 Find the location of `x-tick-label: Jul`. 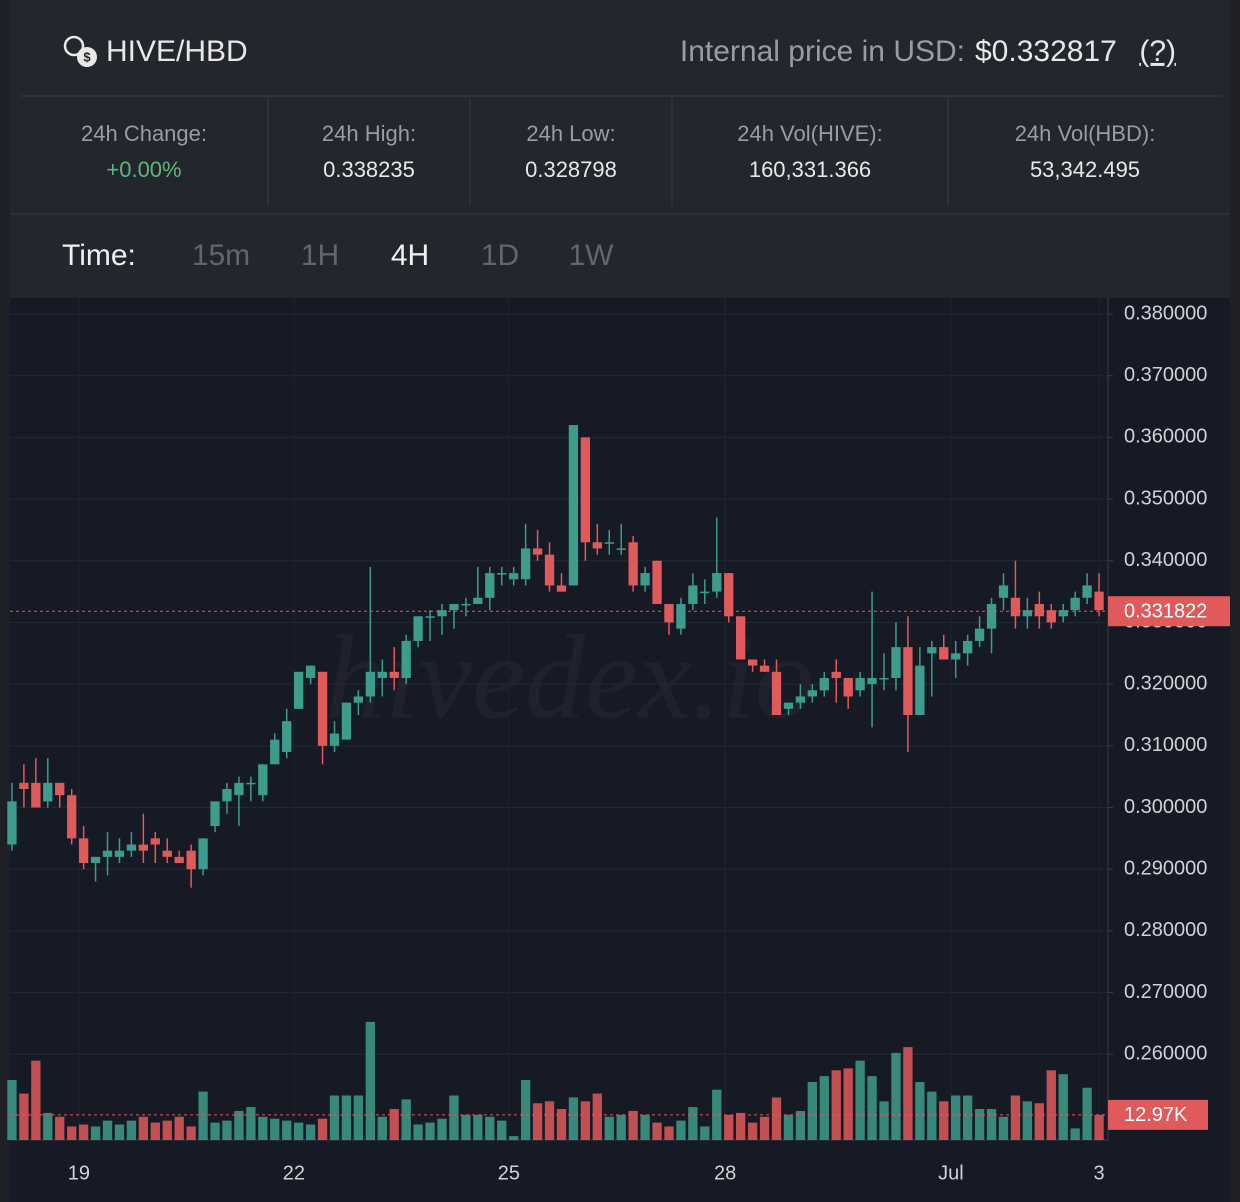

x-tick-label: Jul is located at coordinates (951, 1173).